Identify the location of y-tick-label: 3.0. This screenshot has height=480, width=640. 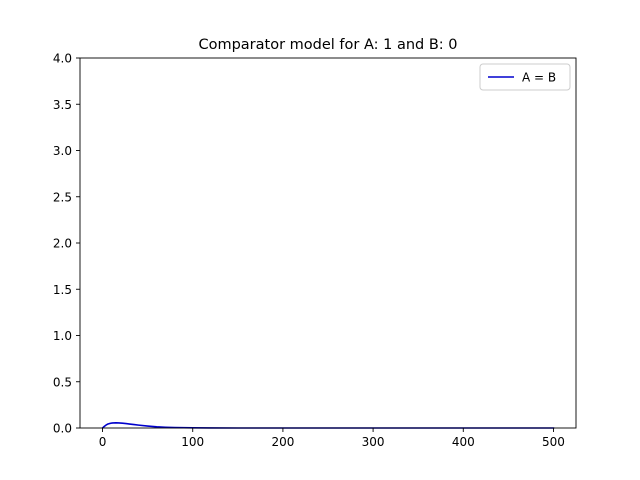
(62, 151).